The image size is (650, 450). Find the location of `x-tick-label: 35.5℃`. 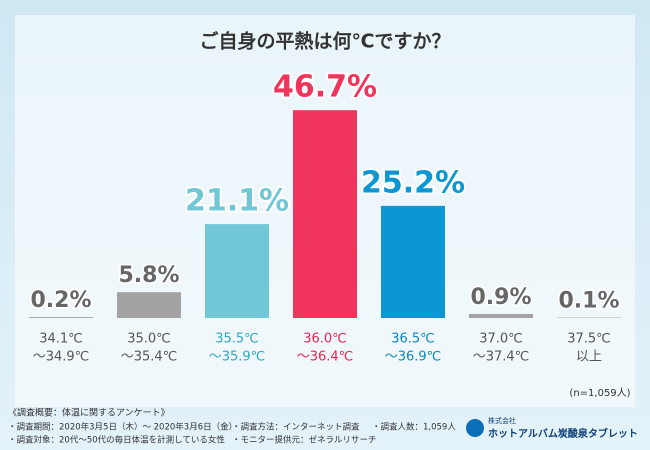

x-tick-label: 35.5℃ is located at coordinates (237, 339).